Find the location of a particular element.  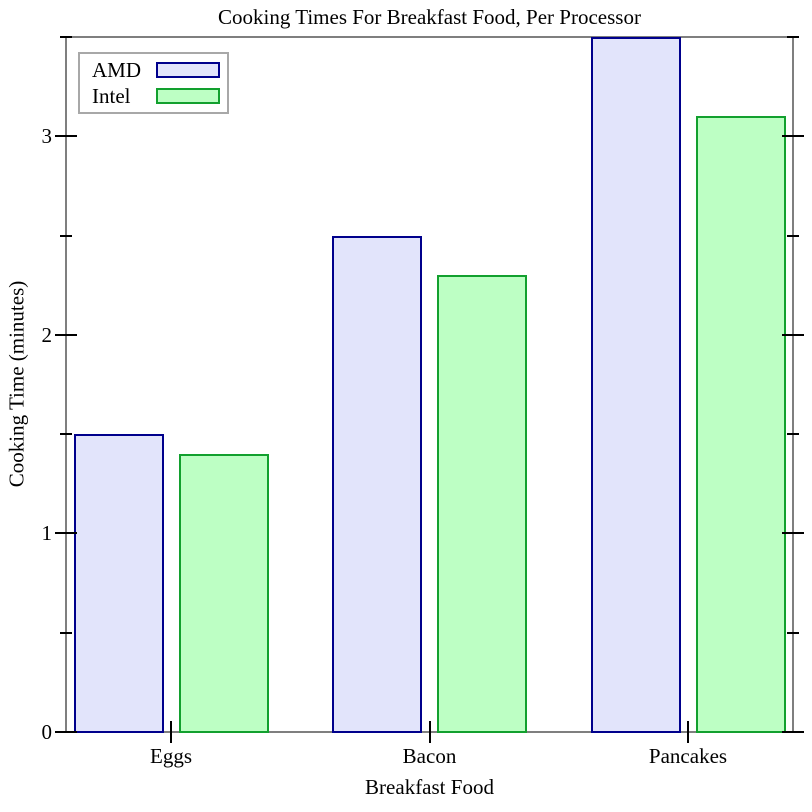

bar-amd-eggs is located at coordinates (118, 583).